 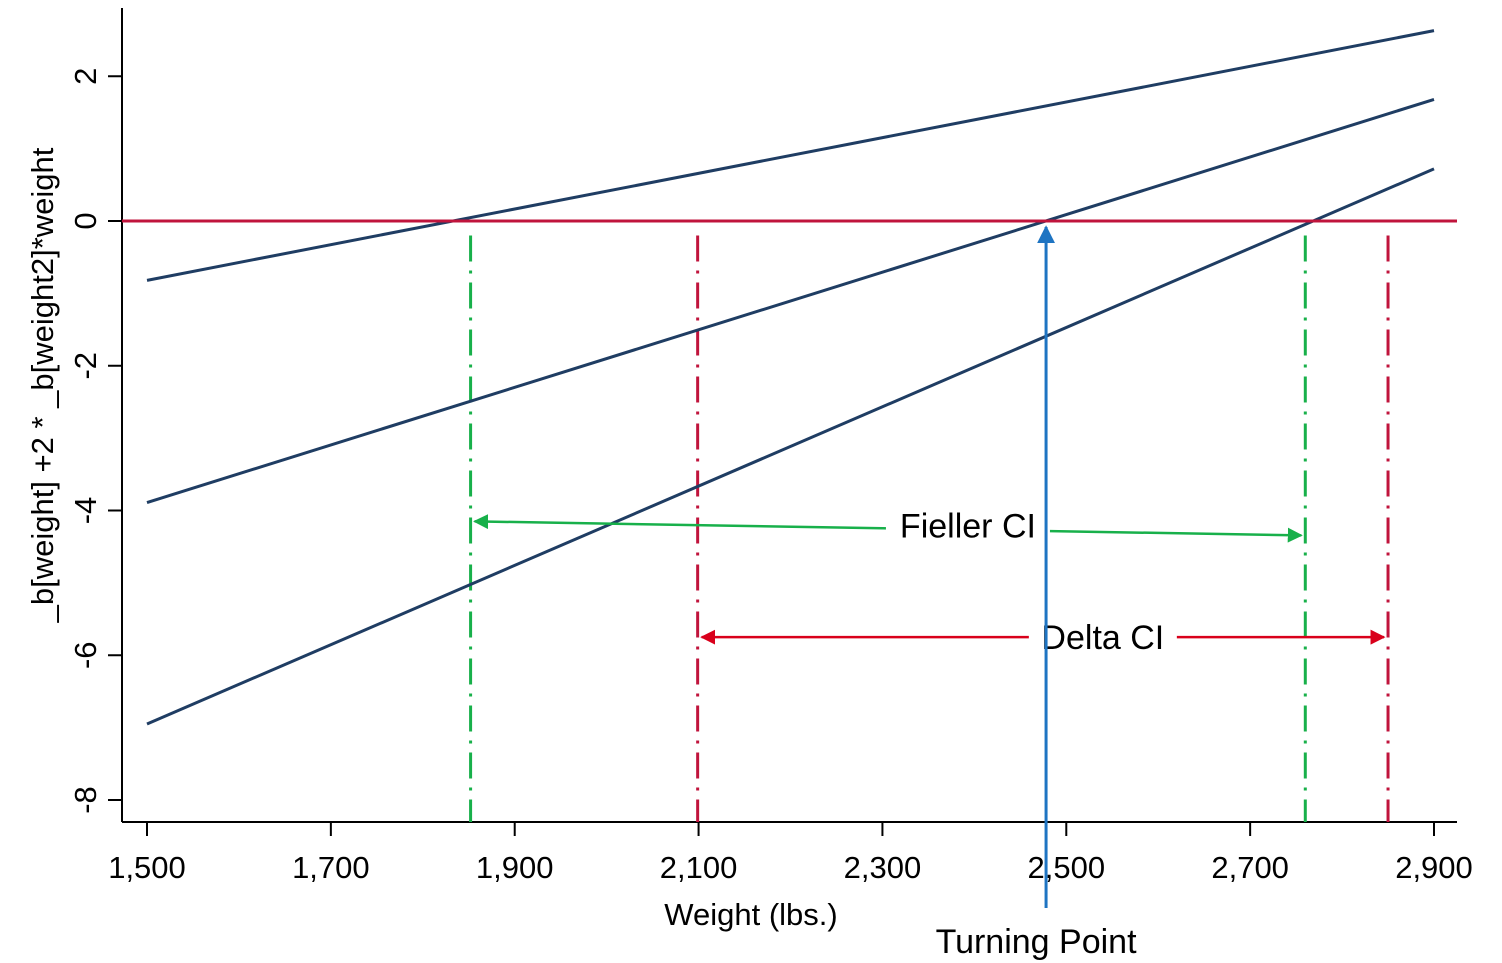 I want to click on x-tick-label: 2,700, so click(x=1250, y=867).